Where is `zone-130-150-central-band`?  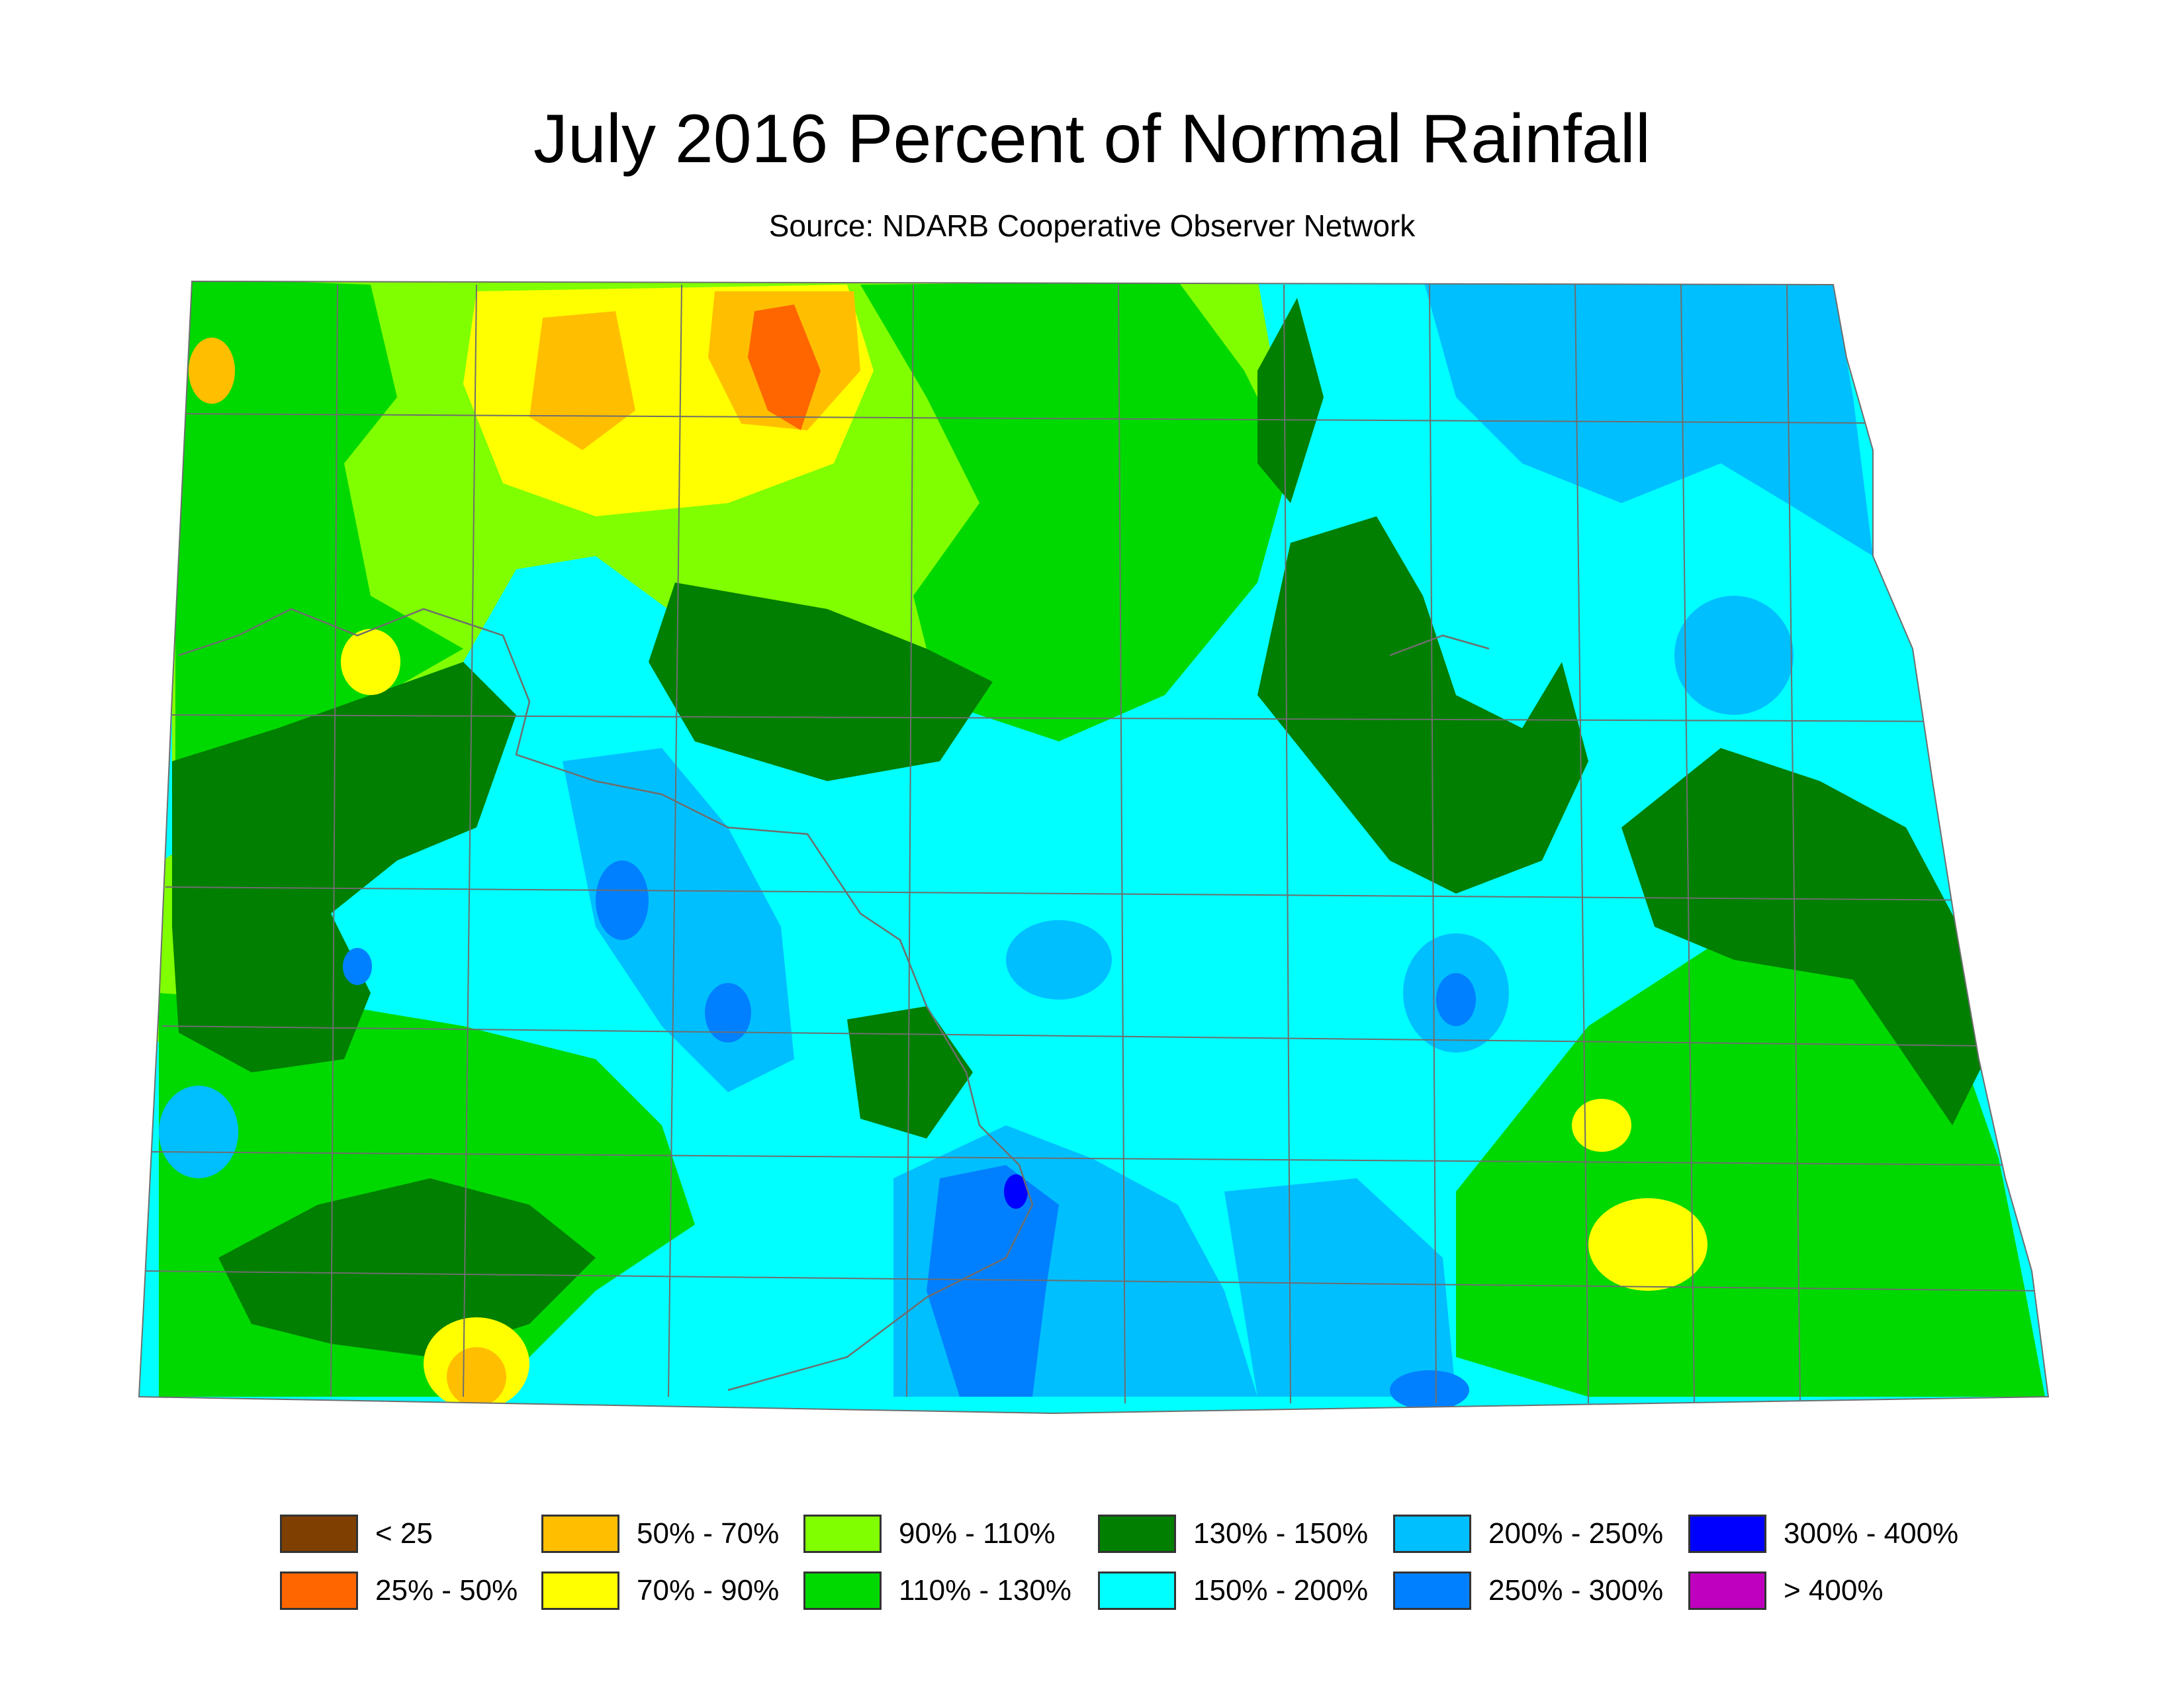 zone-130-150-central-band is located at coordinates (821, 682).